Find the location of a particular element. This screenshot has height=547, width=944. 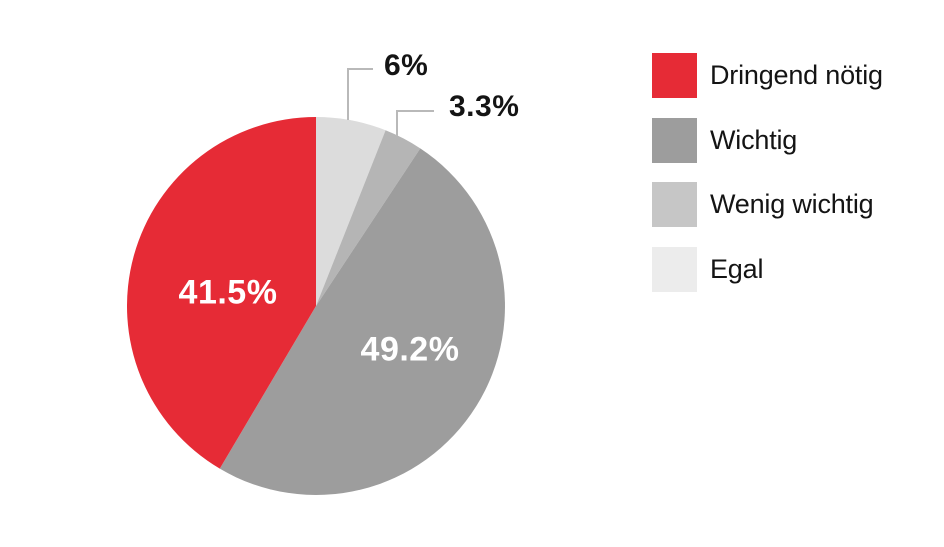

legend-item-wenig-wichtig: Wenig wichtig is located at coordinates (767, 204).